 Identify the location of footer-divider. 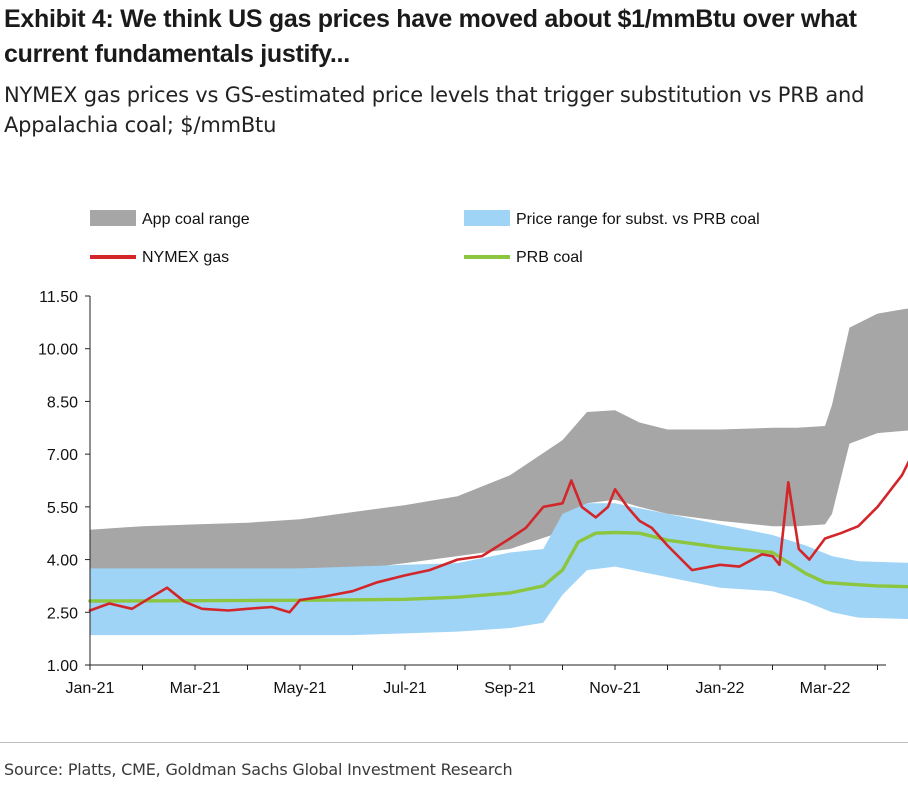
(454, 742).